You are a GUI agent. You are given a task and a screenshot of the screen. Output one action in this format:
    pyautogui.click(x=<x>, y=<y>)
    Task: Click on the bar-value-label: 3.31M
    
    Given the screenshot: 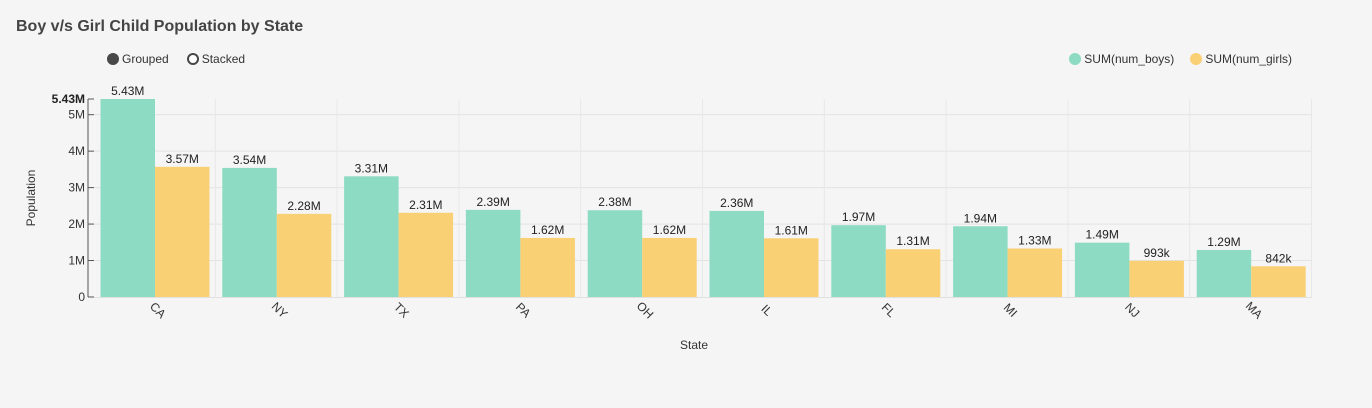 What is the action you would take?
    pyautogui.click(x=371, y=168)
    